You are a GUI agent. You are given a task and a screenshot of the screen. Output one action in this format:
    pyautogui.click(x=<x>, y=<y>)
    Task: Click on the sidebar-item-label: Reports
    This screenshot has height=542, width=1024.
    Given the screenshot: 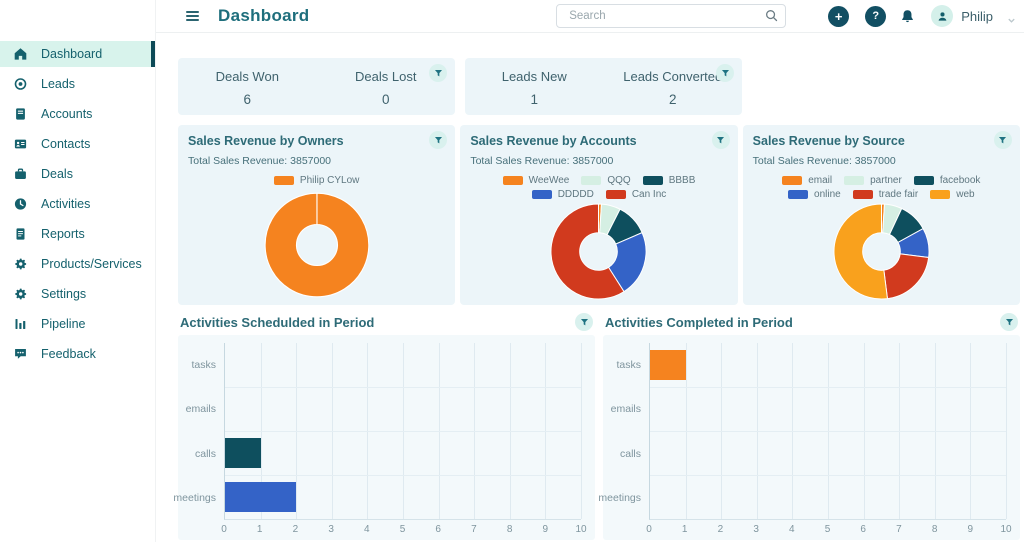 What is the action you would take?
    pyautogui.click(x=63, y=234)
    